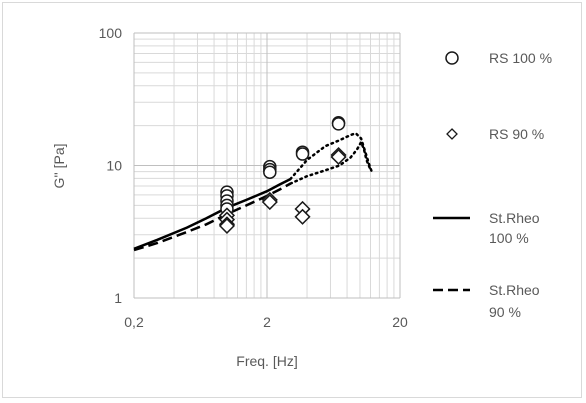 Image resolution: width=586 pixels, height=403 pixels. Describe the element at coordinates (505, 312) in the screenshot. I see `legend-label: 90 %` at that location.